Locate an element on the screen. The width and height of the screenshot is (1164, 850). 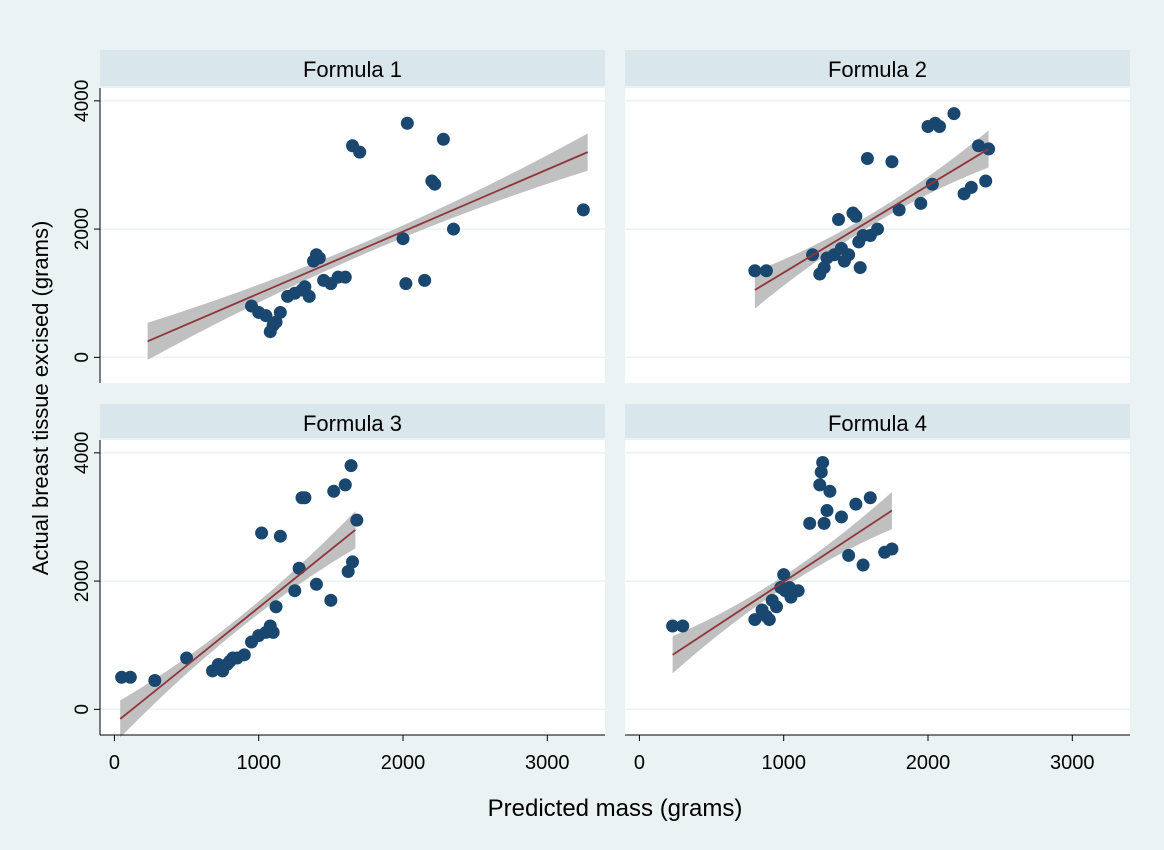
x-axis-title: Predicted mass (grams) is located at coordinates (615, 808).